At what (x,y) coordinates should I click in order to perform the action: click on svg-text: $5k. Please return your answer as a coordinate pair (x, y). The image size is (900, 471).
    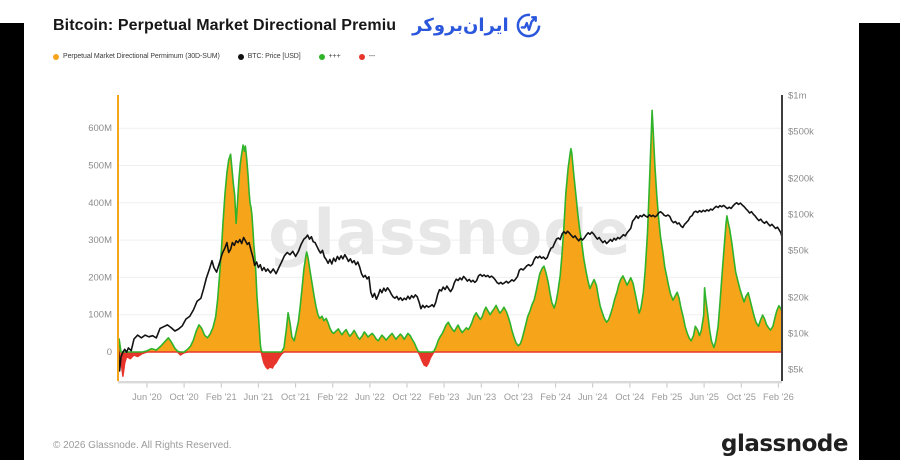
    Looking at the image, I should click on (796, 369).